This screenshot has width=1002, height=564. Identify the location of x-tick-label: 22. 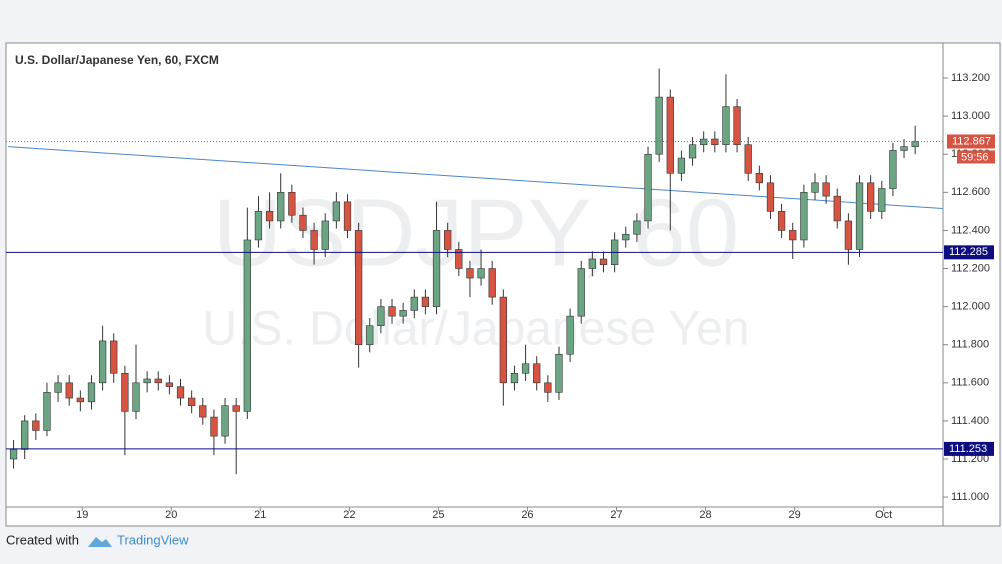
(349, 515).